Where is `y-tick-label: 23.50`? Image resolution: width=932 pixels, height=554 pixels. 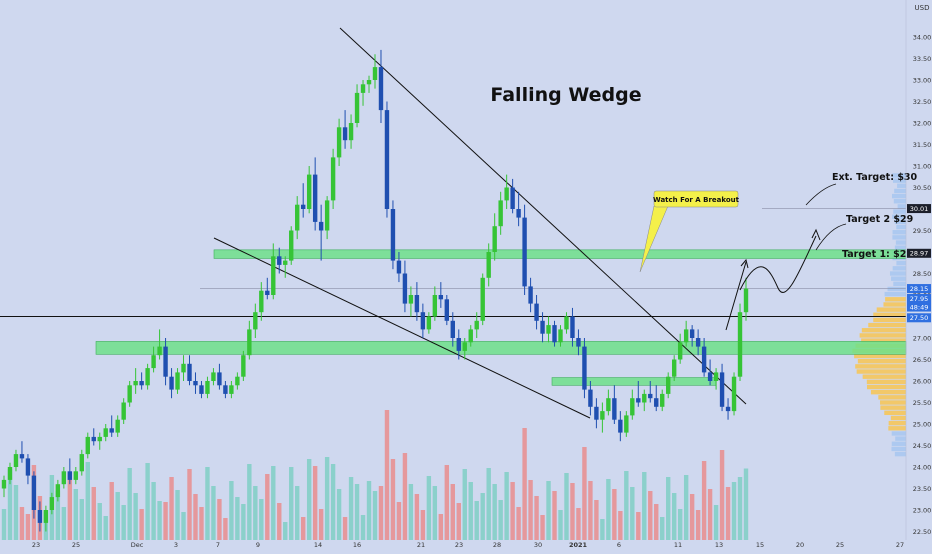
y-tick-label: 23.50 is located at coordinates (922, 489).